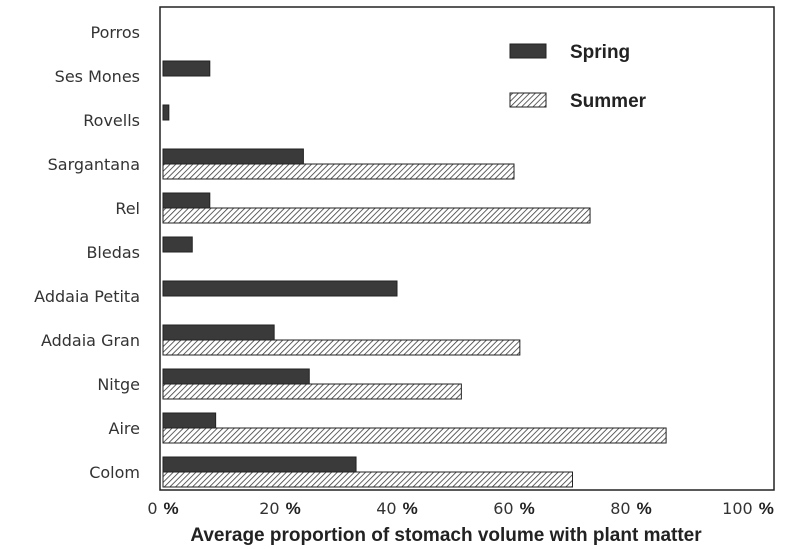 The height and width of the screenshot is (549, 787). I want to click on x-tick-label: 40%, so click(396, 508).